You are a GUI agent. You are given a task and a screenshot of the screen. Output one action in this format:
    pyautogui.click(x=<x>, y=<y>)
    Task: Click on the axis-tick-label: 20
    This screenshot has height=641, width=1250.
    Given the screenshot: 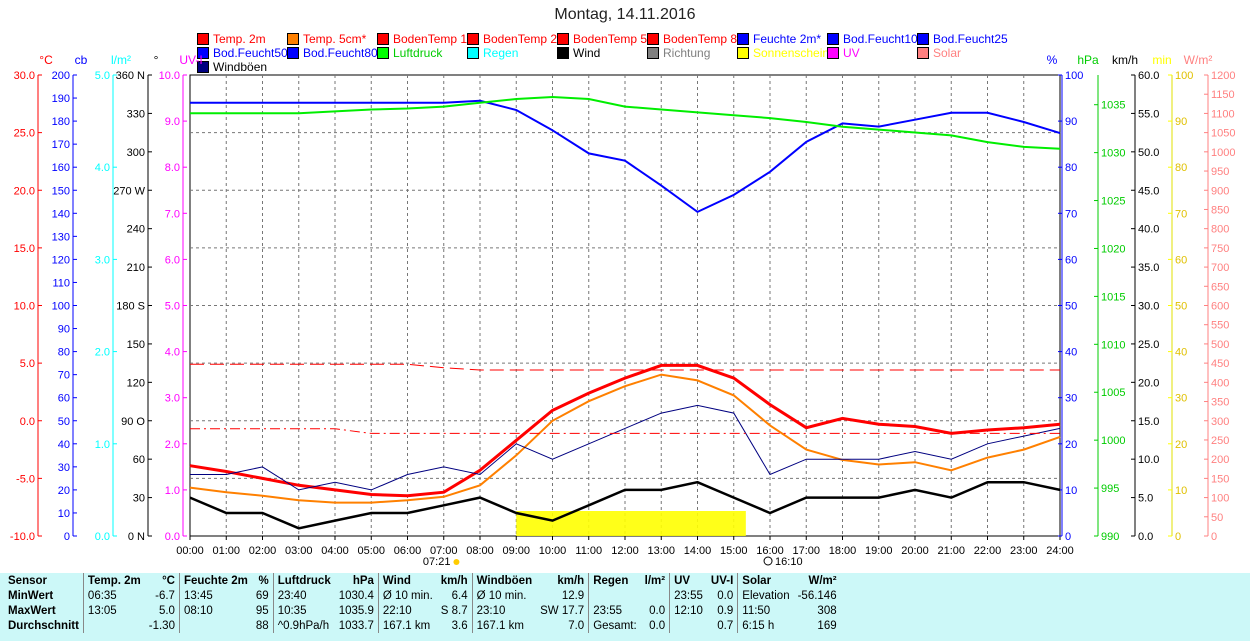 What is the action you would take?
    pyautogui.click(x=1071, y=445)
    